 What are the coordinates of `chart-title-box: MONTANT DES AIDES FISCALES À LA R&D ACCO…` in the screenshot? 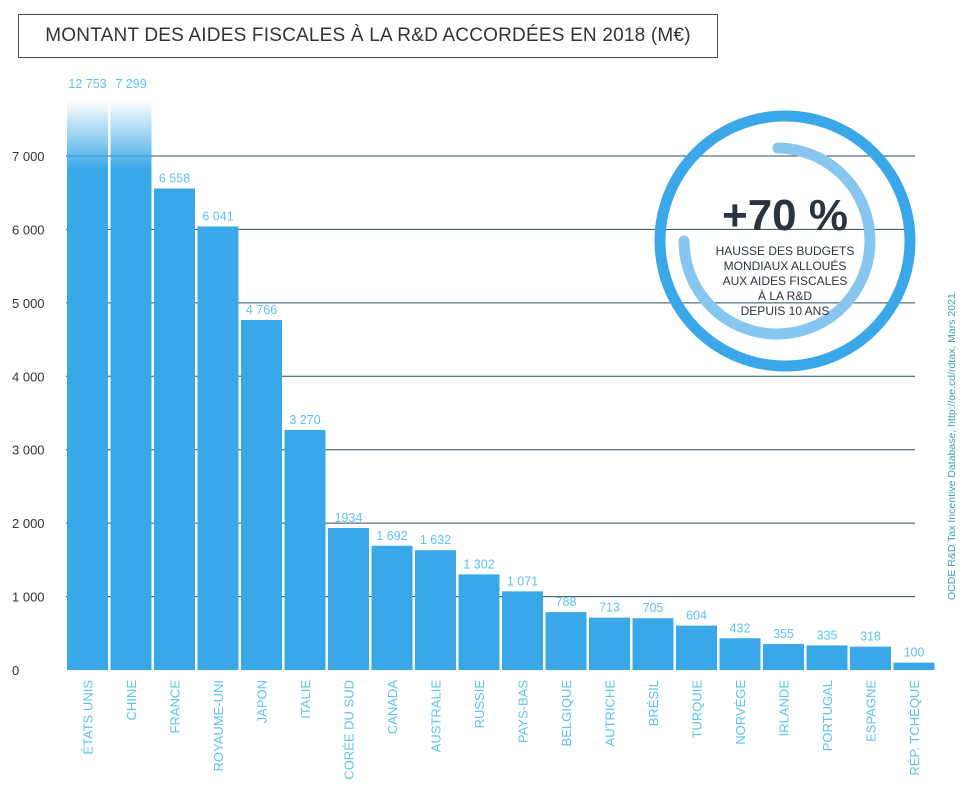 It's located at (368, 36).